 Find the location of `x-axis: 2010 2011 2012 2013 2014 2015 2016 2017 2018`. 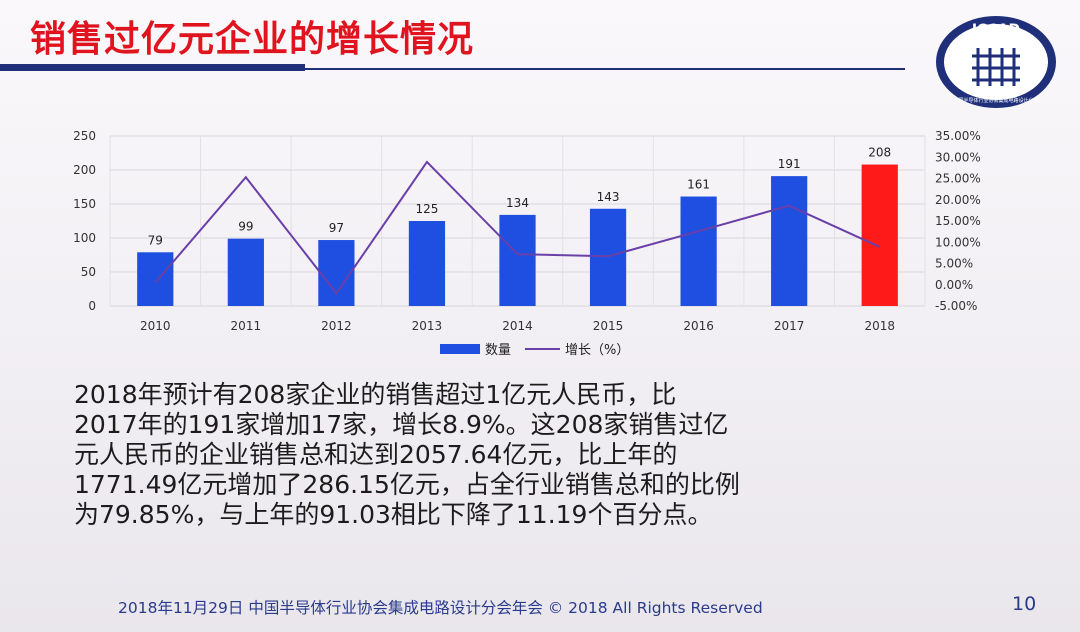

x-axis: 2010 2011 2012 2013 2014 2015 2016 2017 2018 is located at coordinates (517, 326).